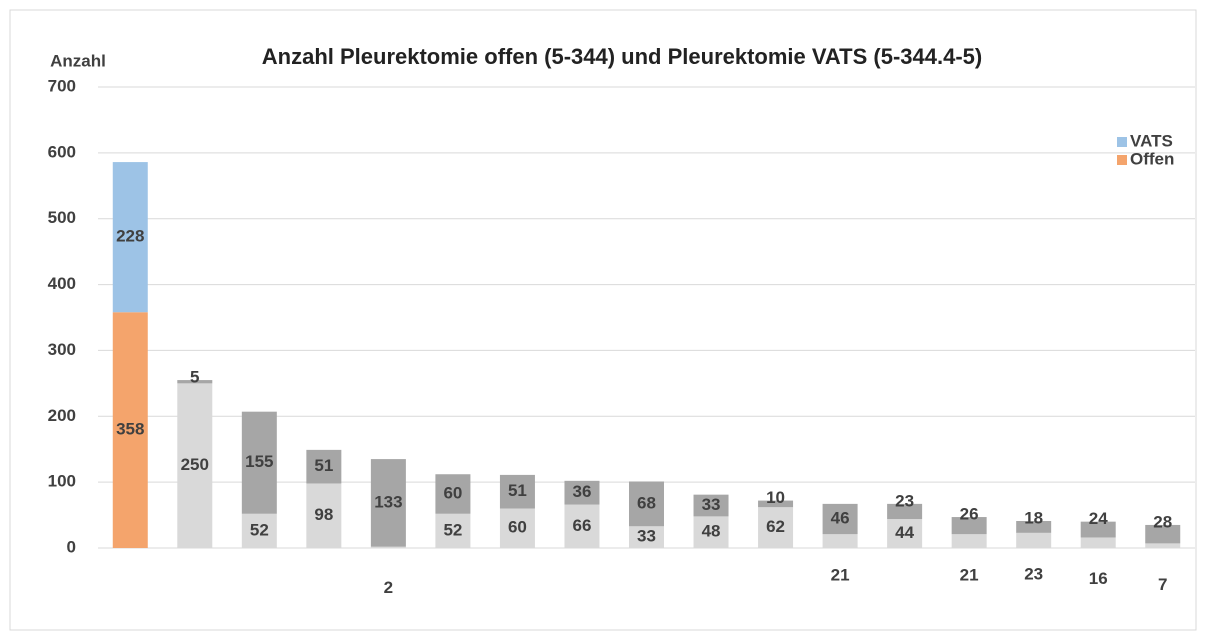 The image size is (1207, 639). I want to click on data-label: 2, so click(388, 587).